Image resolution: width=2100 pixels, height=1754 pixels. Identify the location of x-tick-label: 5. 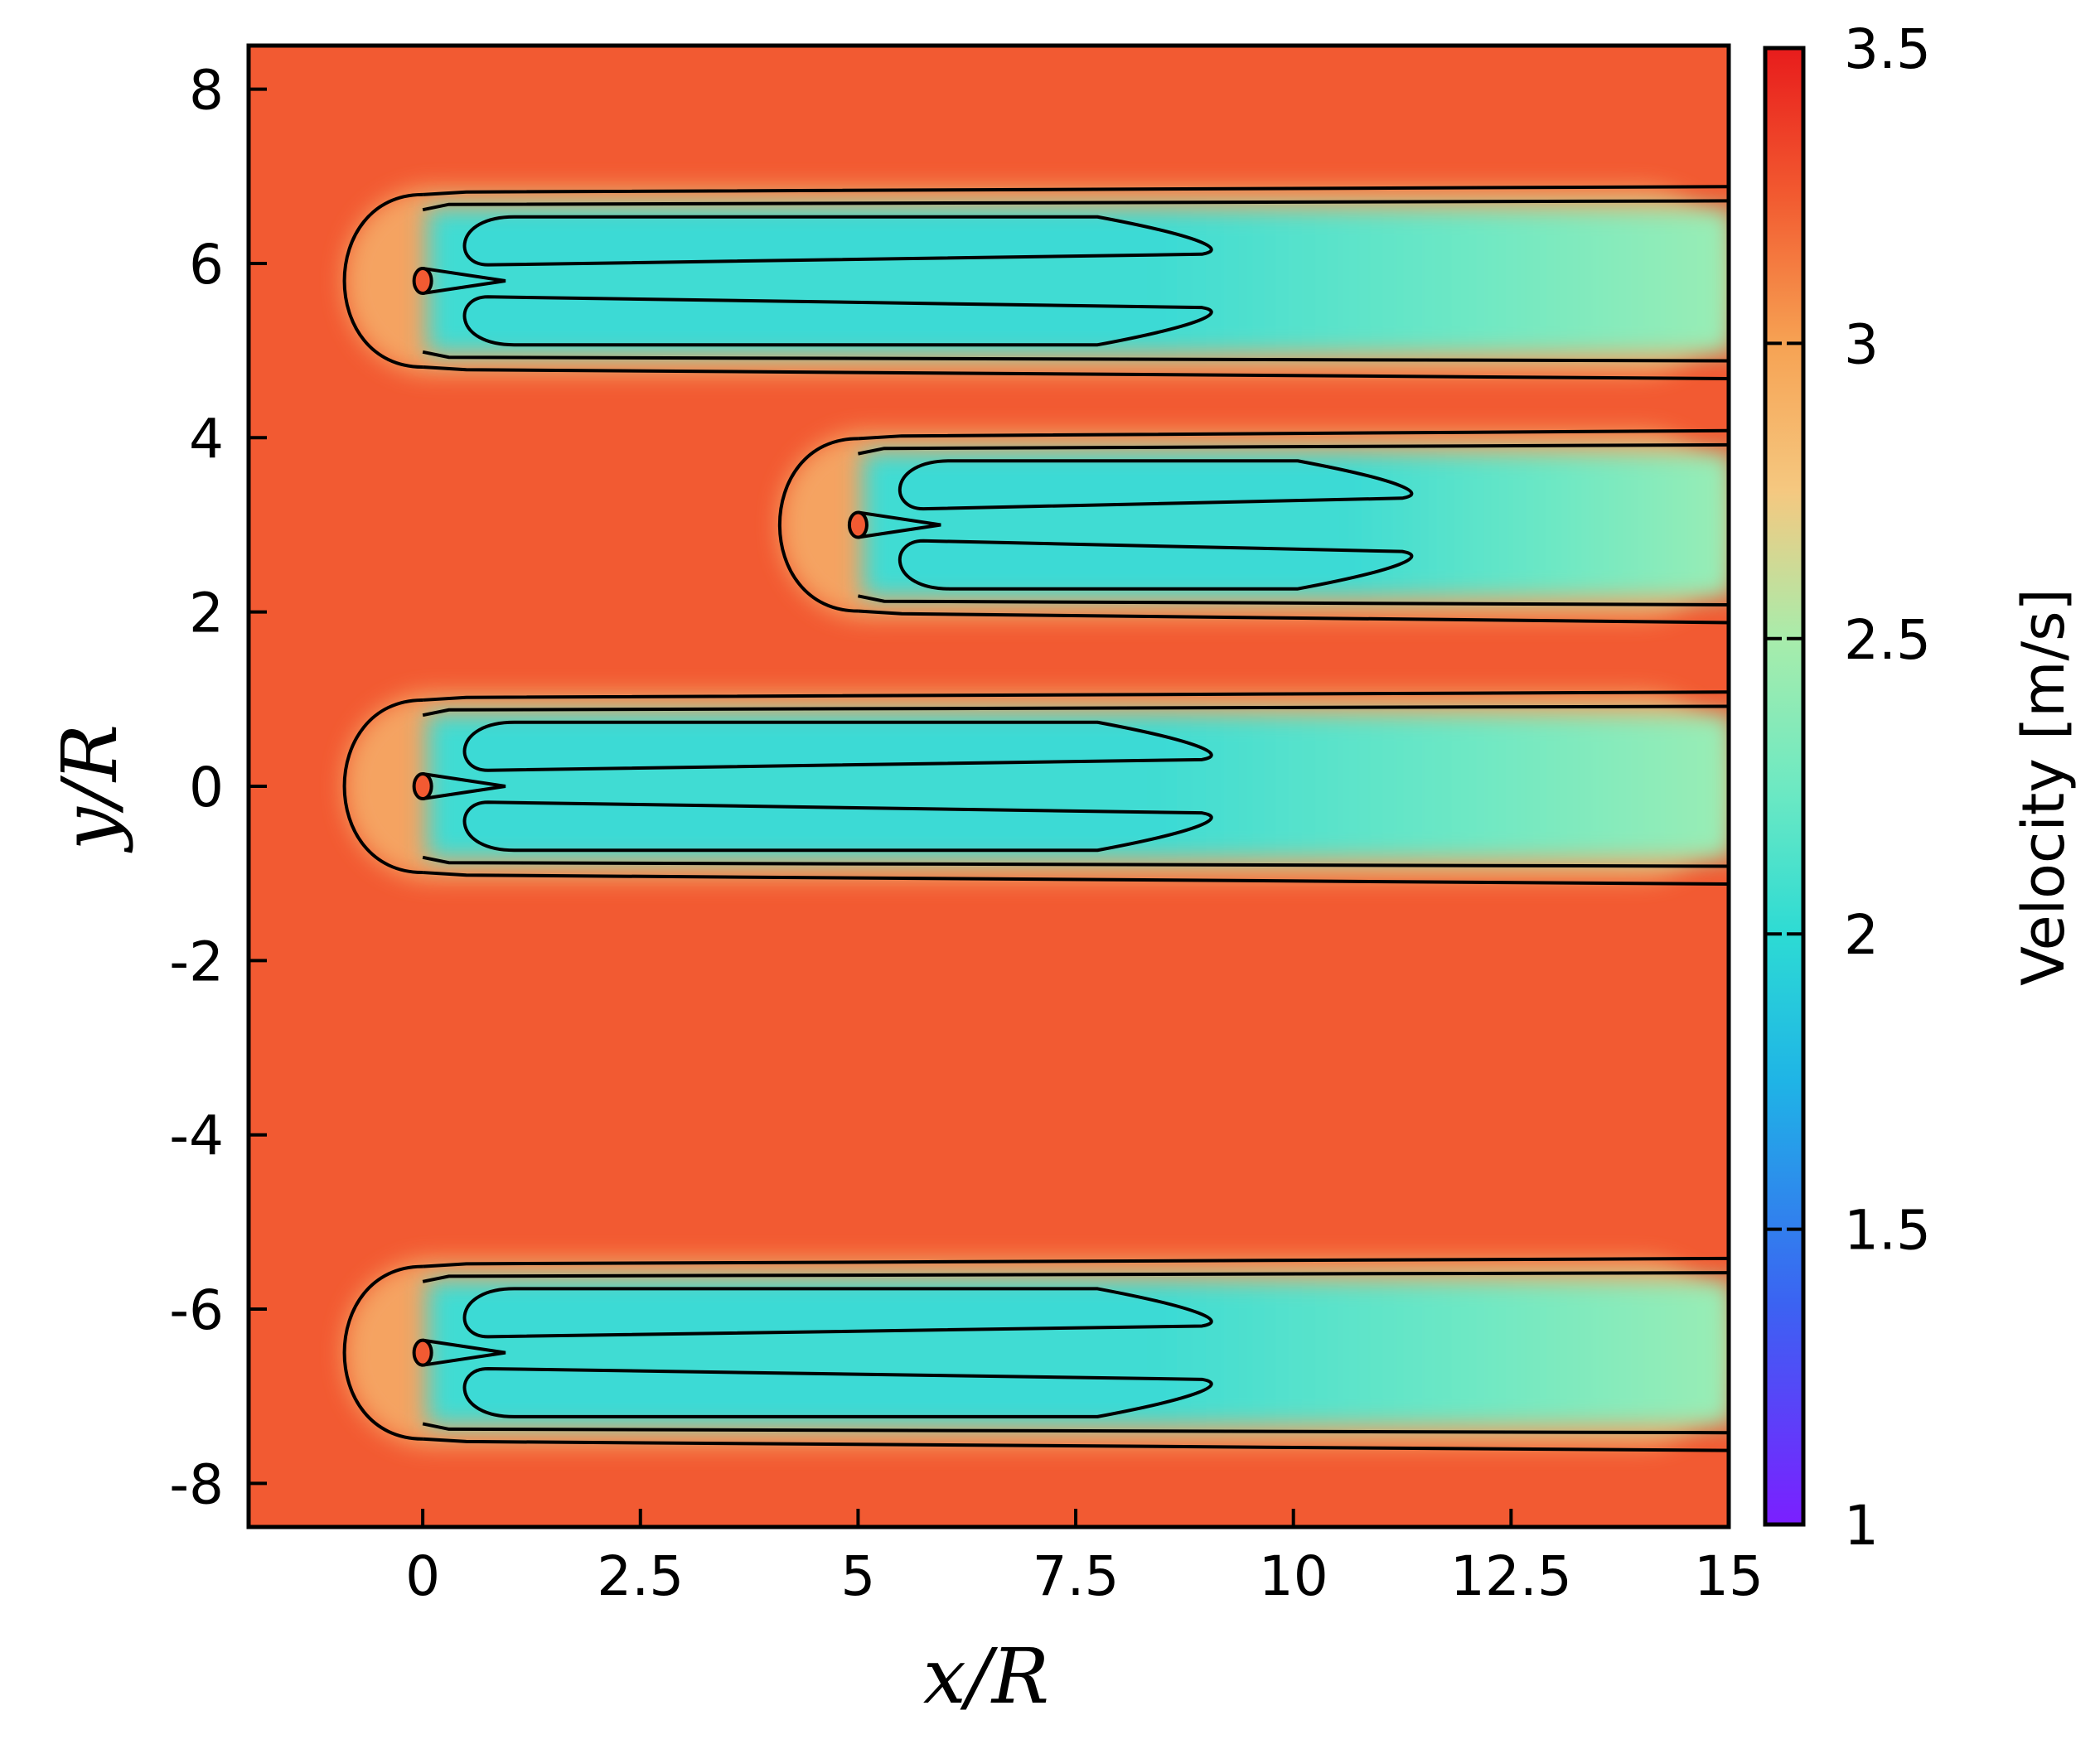
(857, 1576).